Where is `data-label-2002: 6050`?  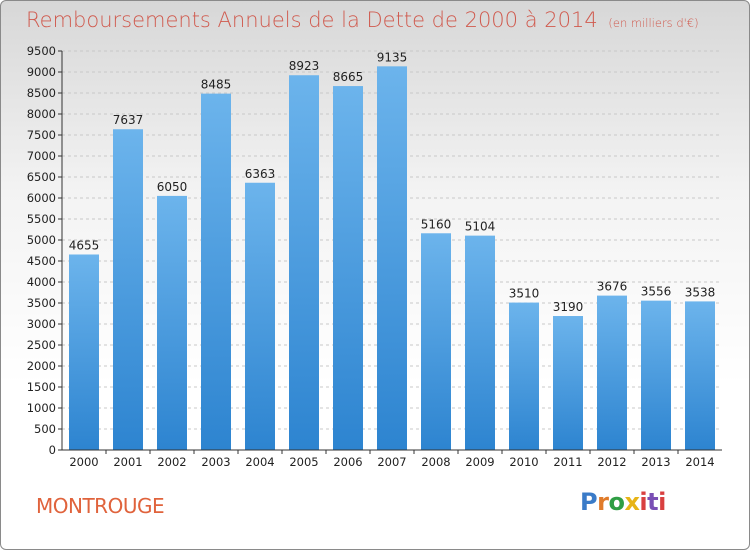 data-label-2002: 6050 is located at coordinates (172, 187).